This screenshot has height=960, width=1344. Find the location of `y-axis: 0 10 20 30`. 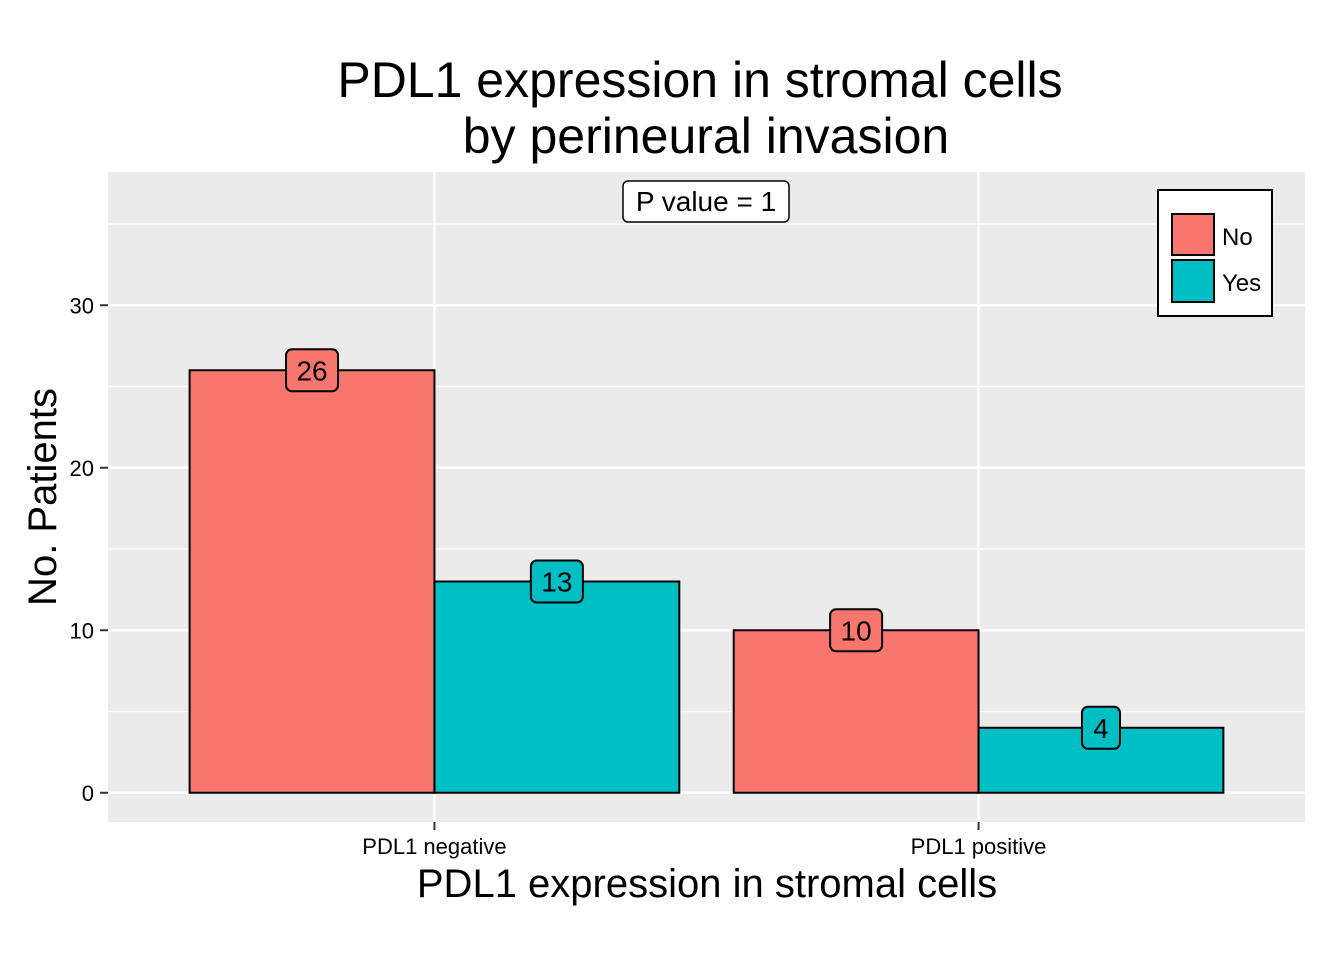

y-axis: 0 10 20 30 is located at coordinates (89, 549).